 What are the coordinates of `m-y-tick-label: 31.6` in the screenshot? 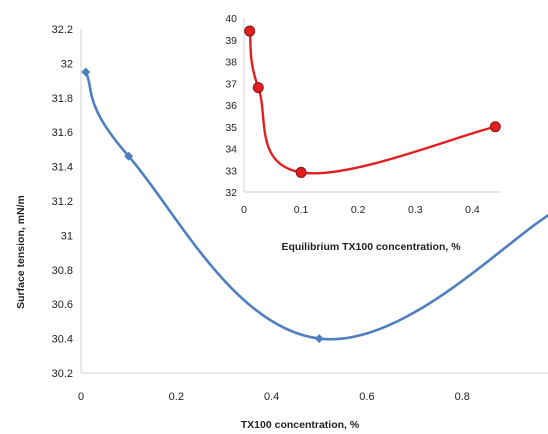 It's located at (62, 133).